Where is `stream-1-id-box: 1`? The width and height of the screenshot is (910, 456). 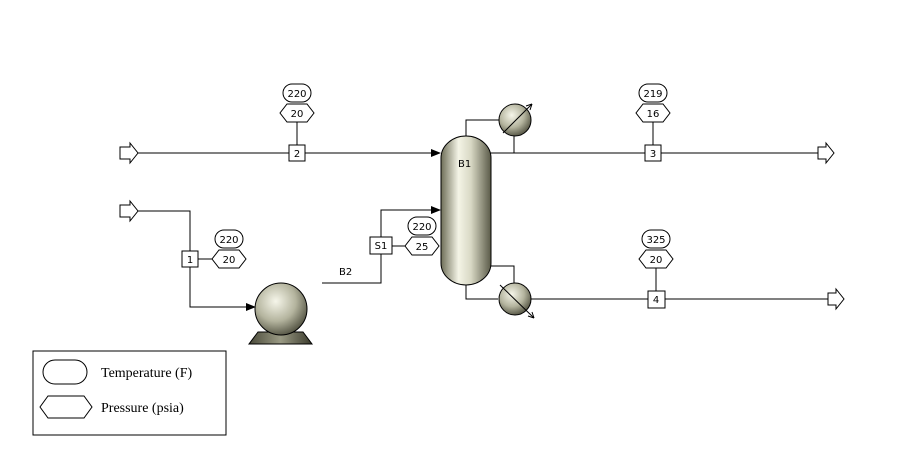
stream-1-id-box: 1 is located at coordinates (190, 259).